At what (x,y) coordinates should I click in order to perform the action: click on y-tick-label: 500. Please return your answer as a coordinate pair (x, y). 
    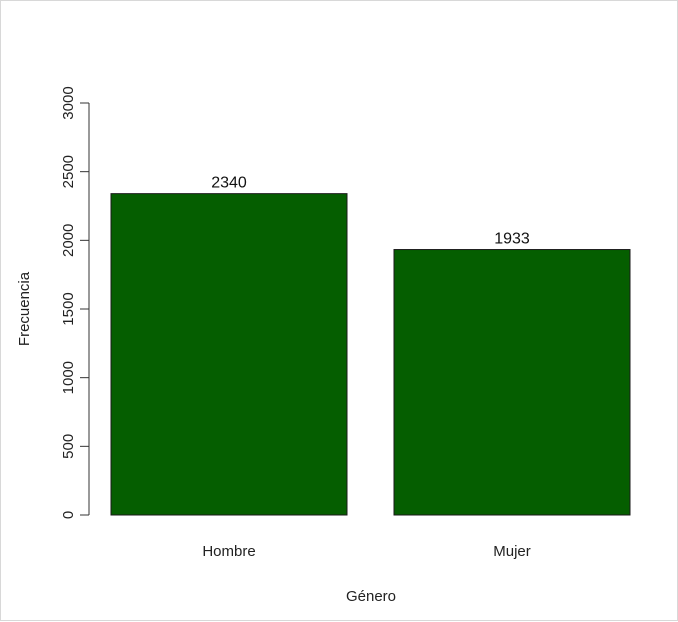
    Looking at the image, I should click on (68, 446).